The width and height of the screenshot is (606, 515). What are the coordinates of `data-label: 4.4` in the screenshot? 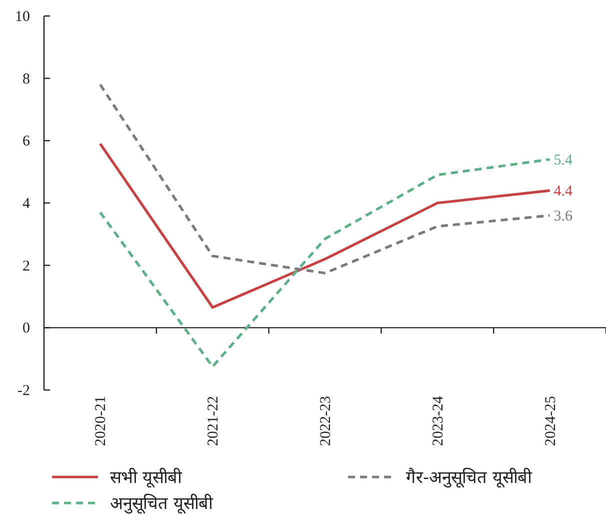 It's located at (564, 192).